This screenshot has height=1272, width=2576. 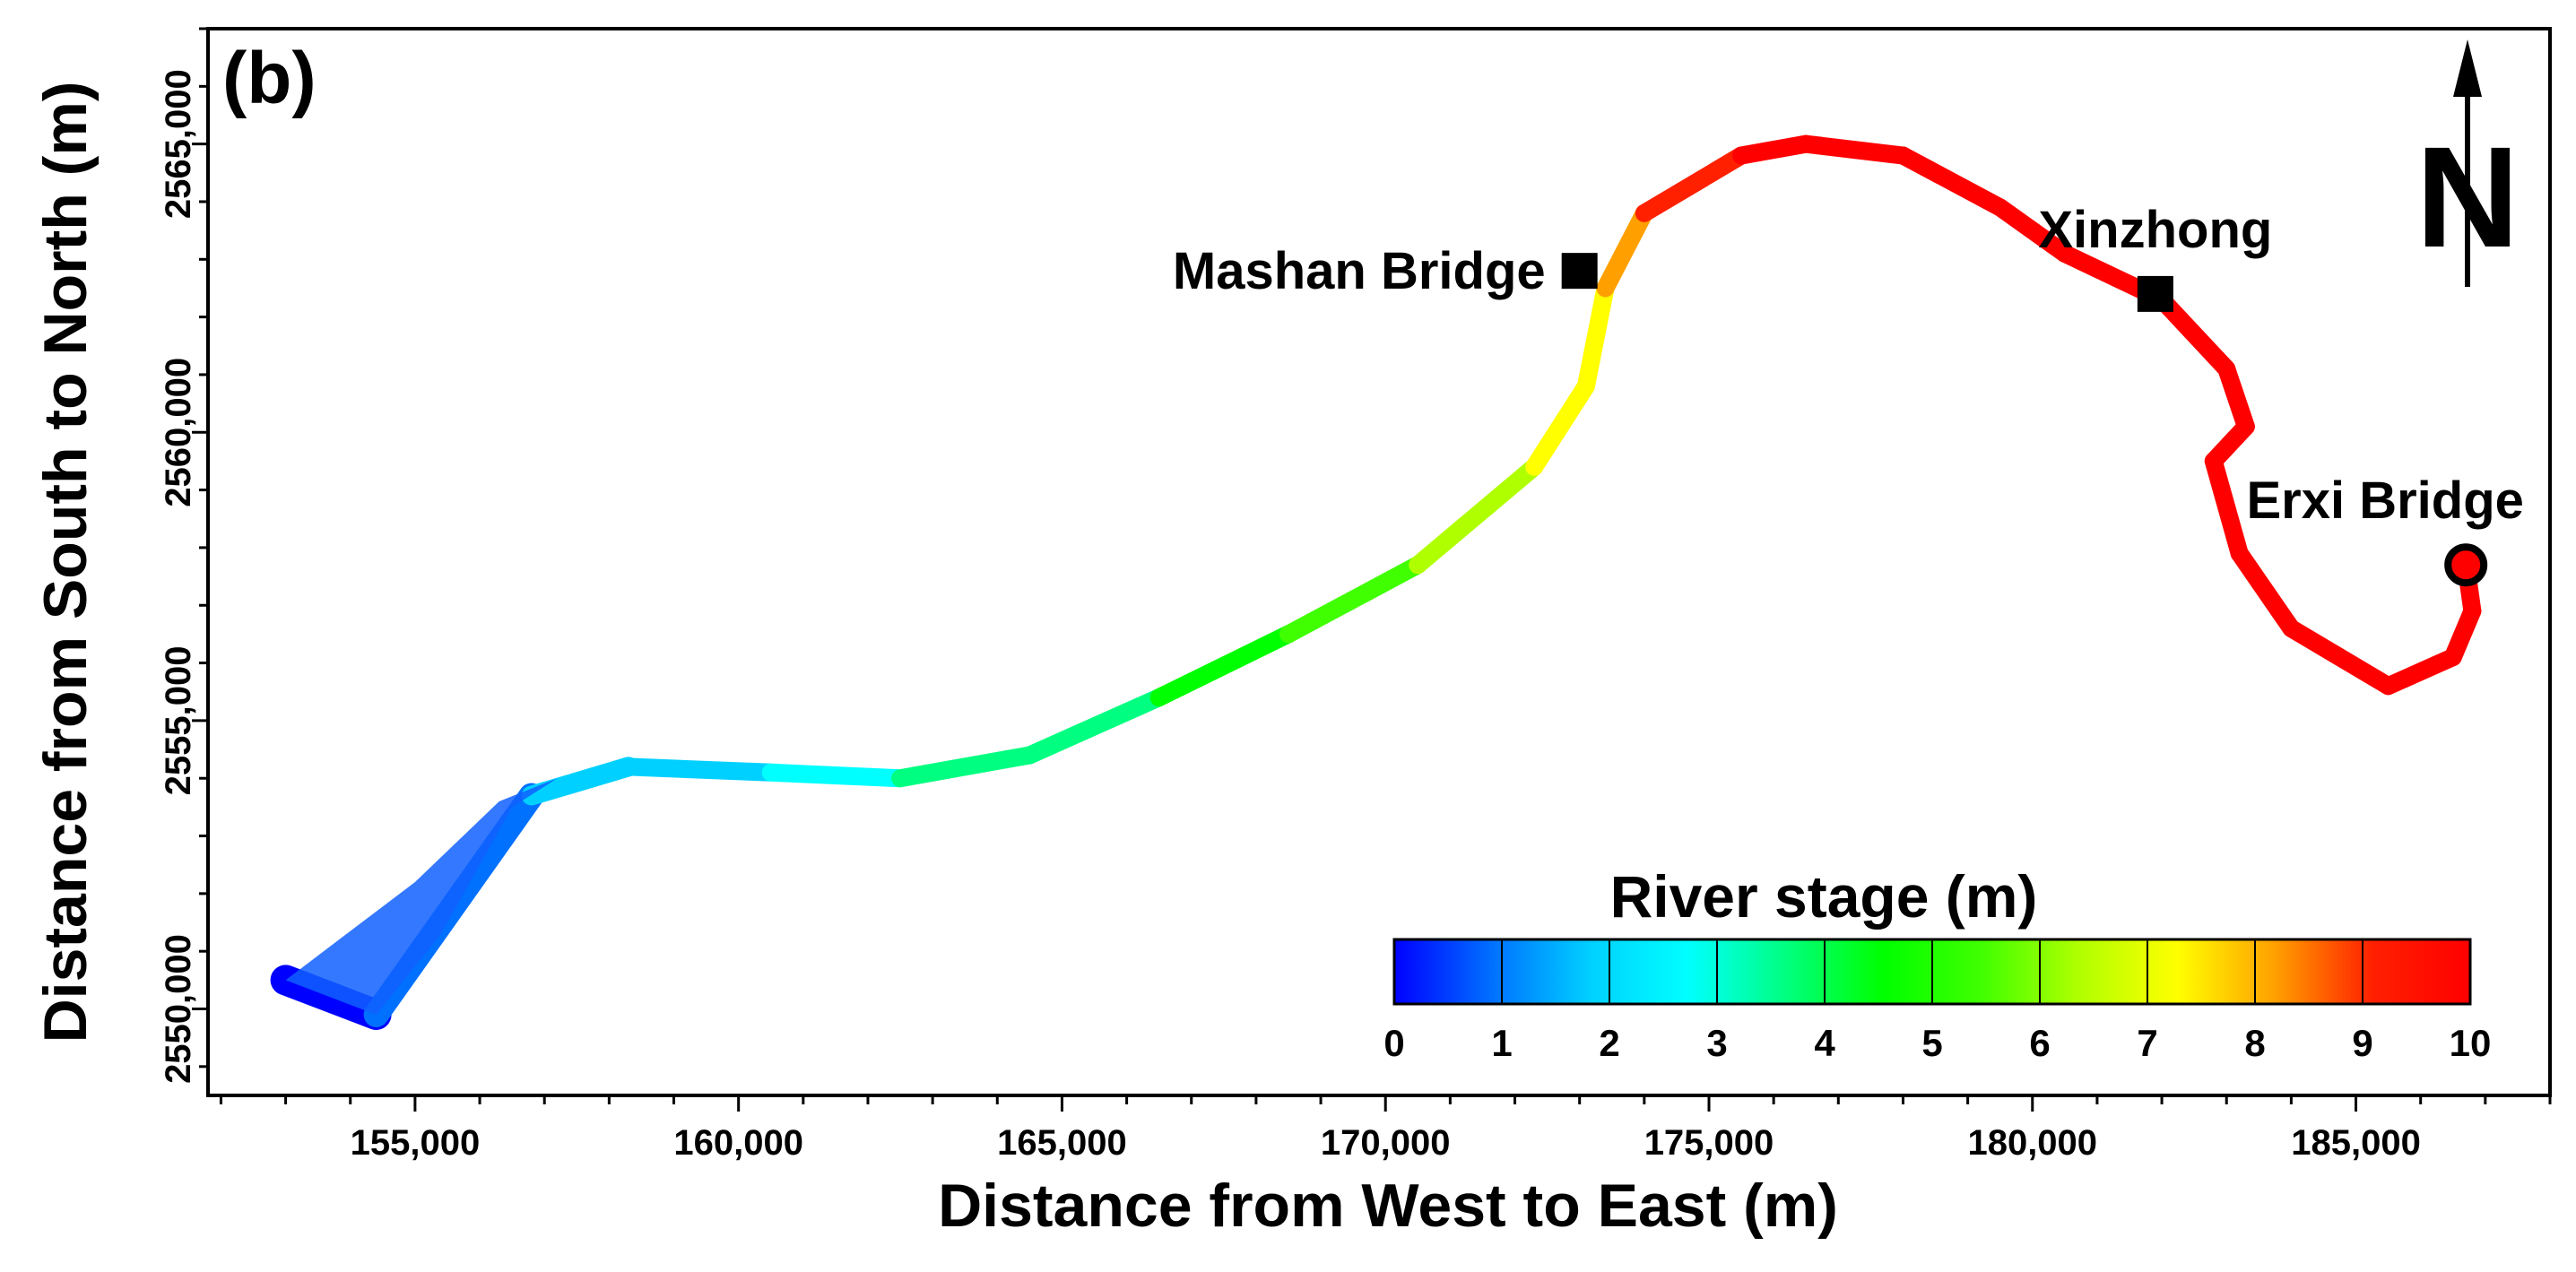 What do you see at coordinates (183, 555) in the screenshot?
I see `y-axis-ticks: 2550,000 2555,000 2560,000 2565,000` at bounding box center [183, 555].